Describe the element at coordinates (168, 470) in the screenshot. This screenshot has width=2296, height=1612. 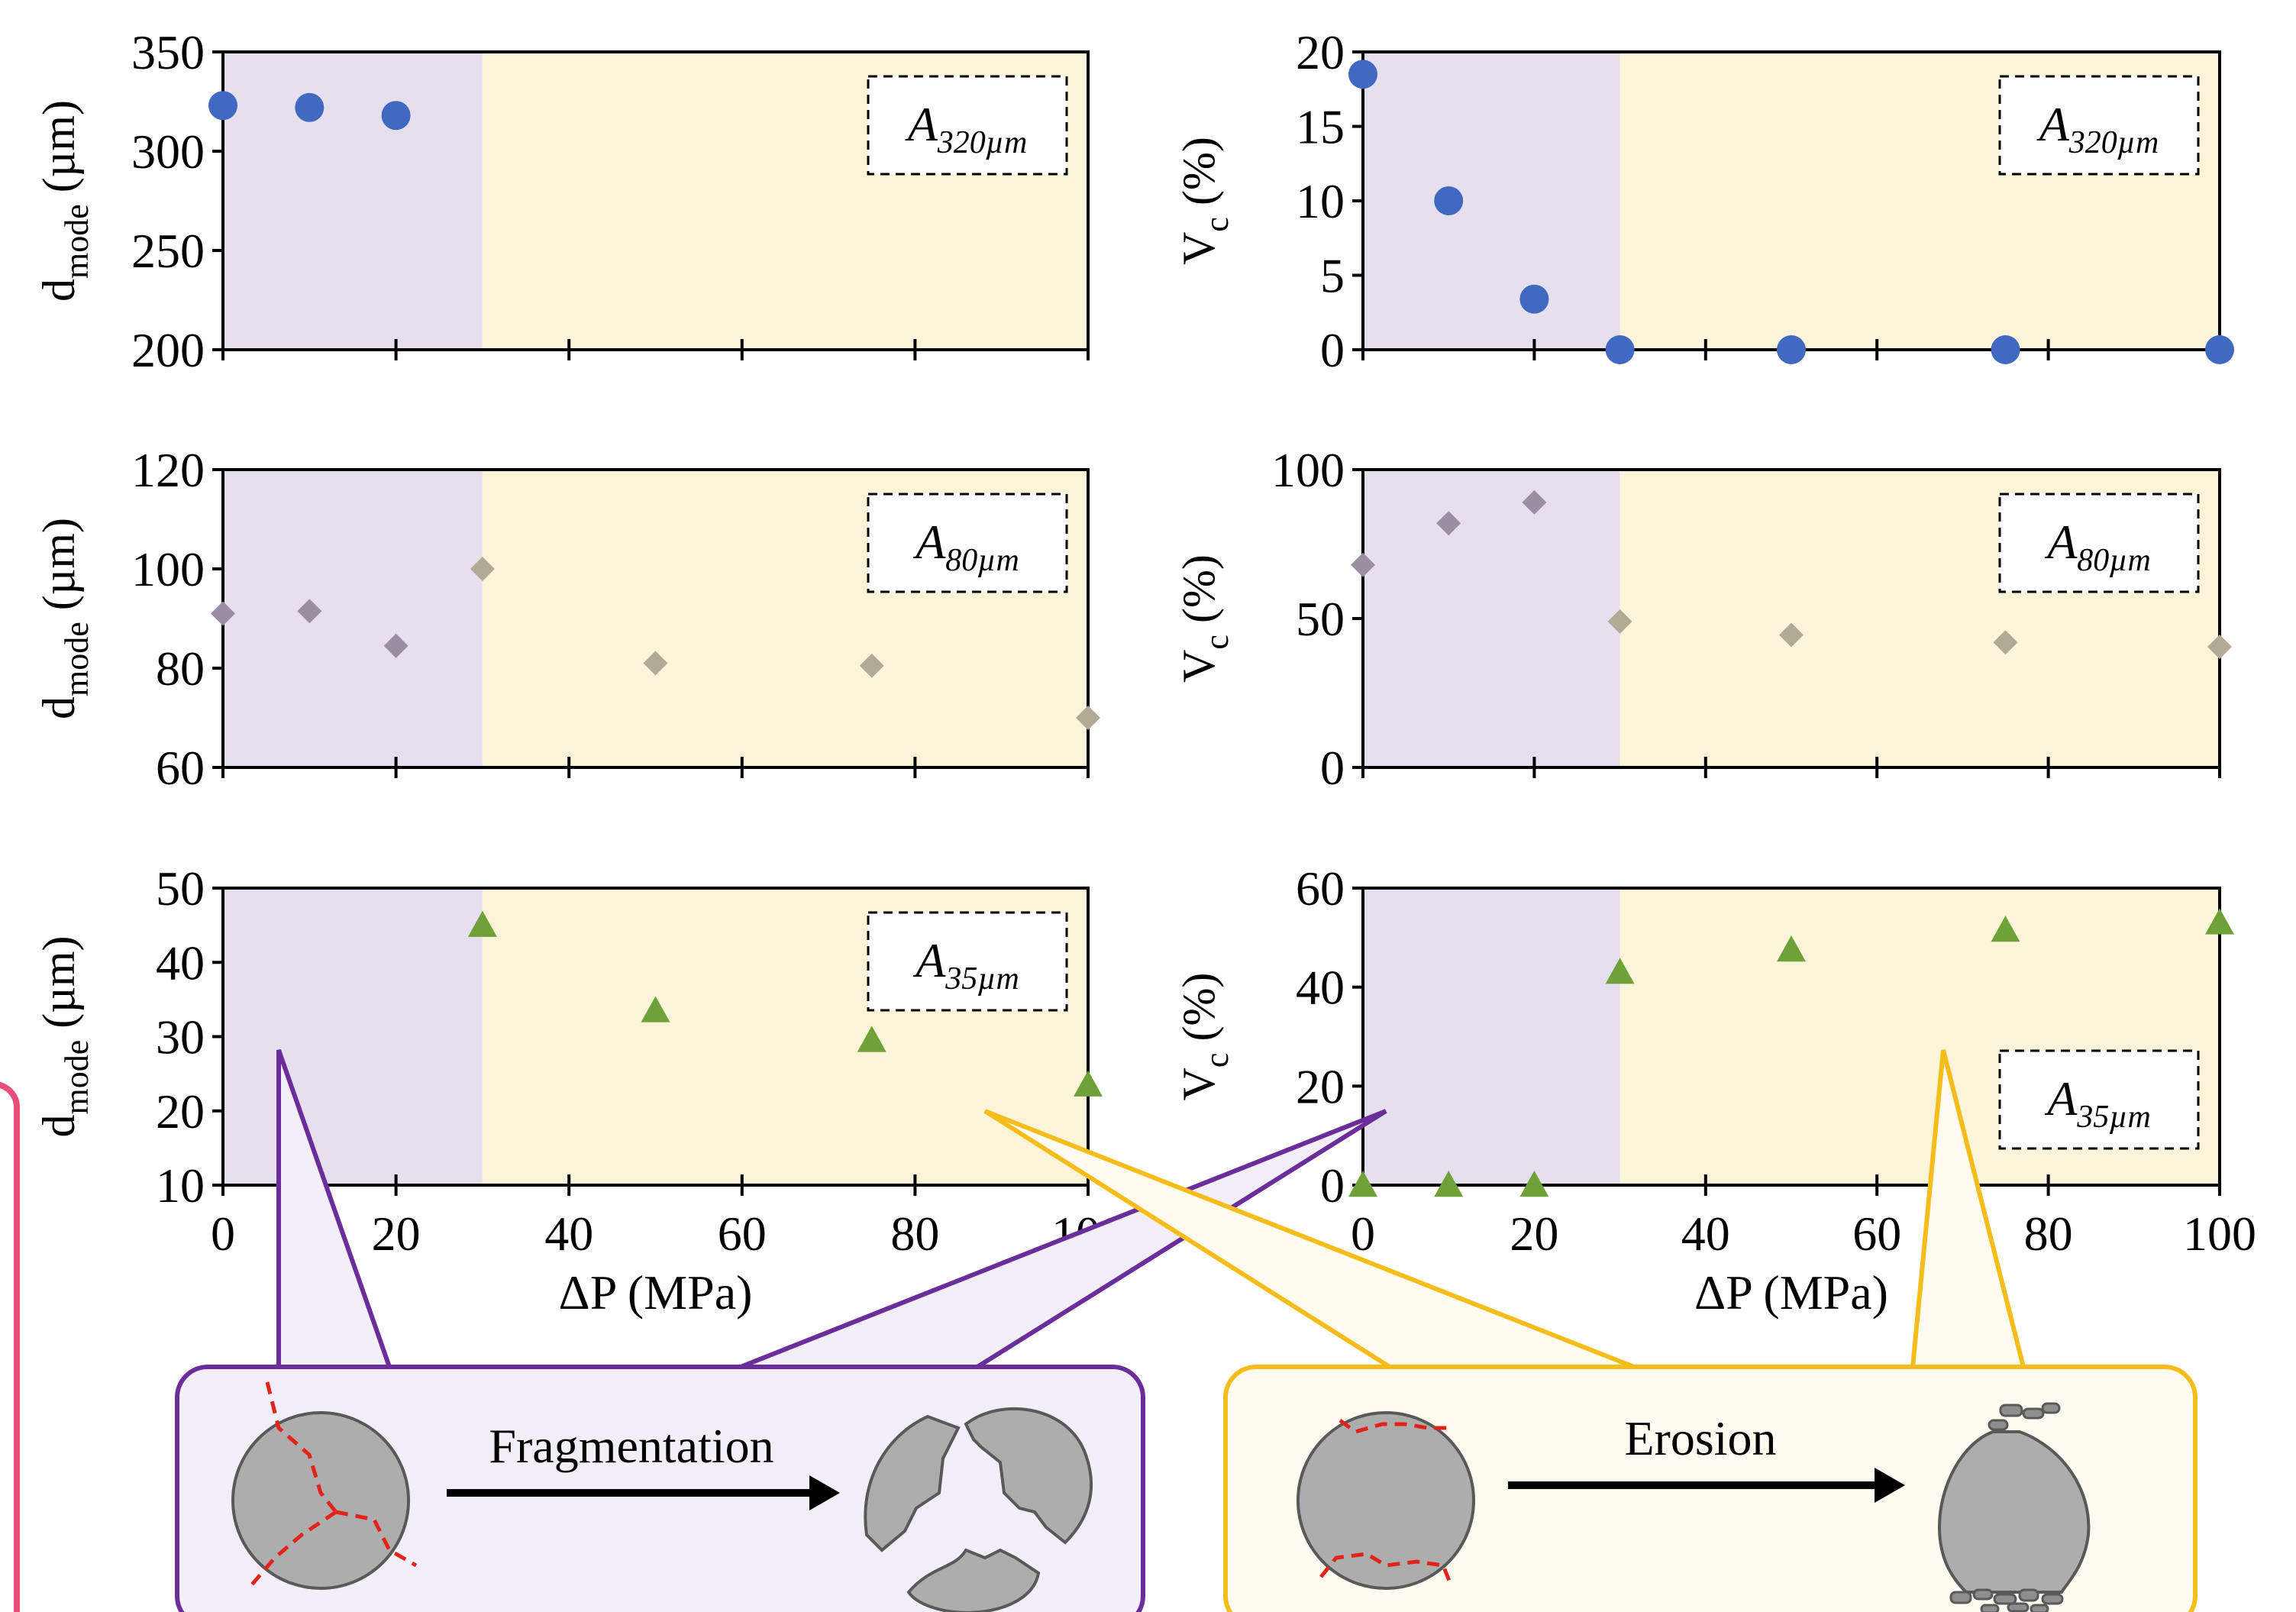
I see `y-tick-label: 120` at that location.